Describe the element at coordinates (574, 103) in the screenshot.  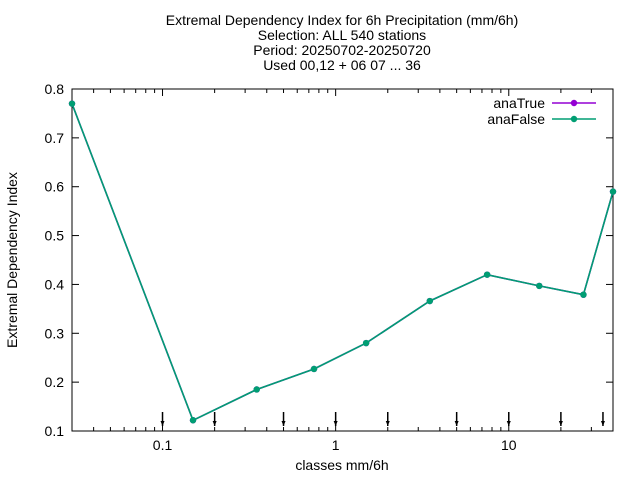
I see `legend-marker-anaTrue` at that location.